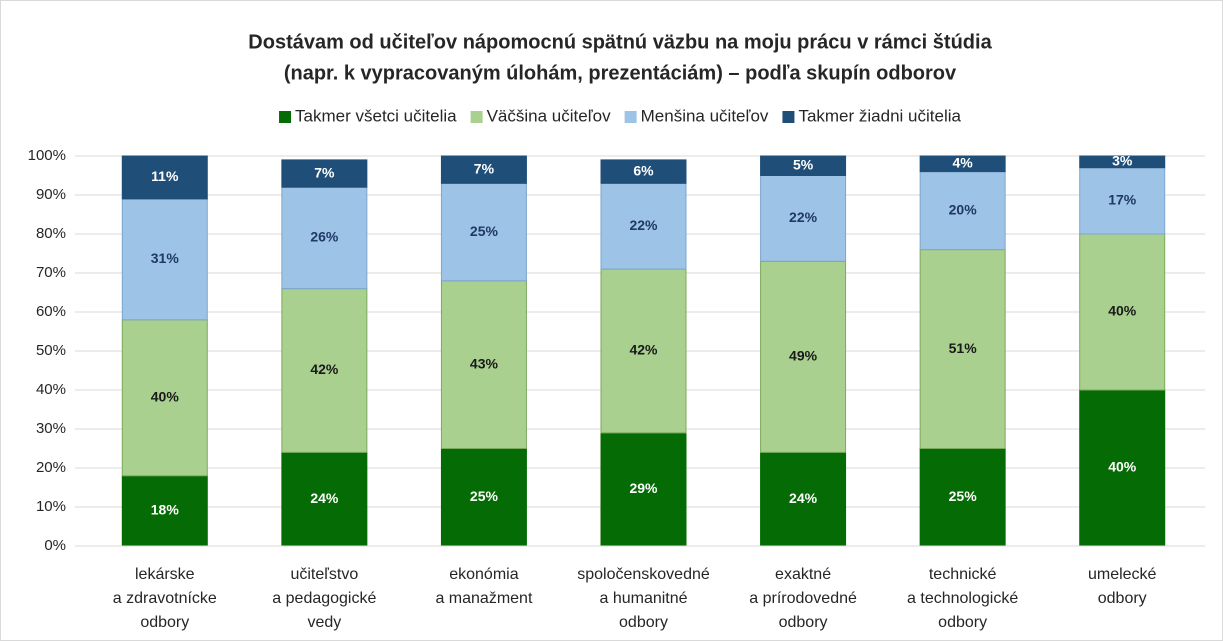 This screenshot has width=1223, height=641. I want to click on y-tick-label: 60%, so click(51, 311).